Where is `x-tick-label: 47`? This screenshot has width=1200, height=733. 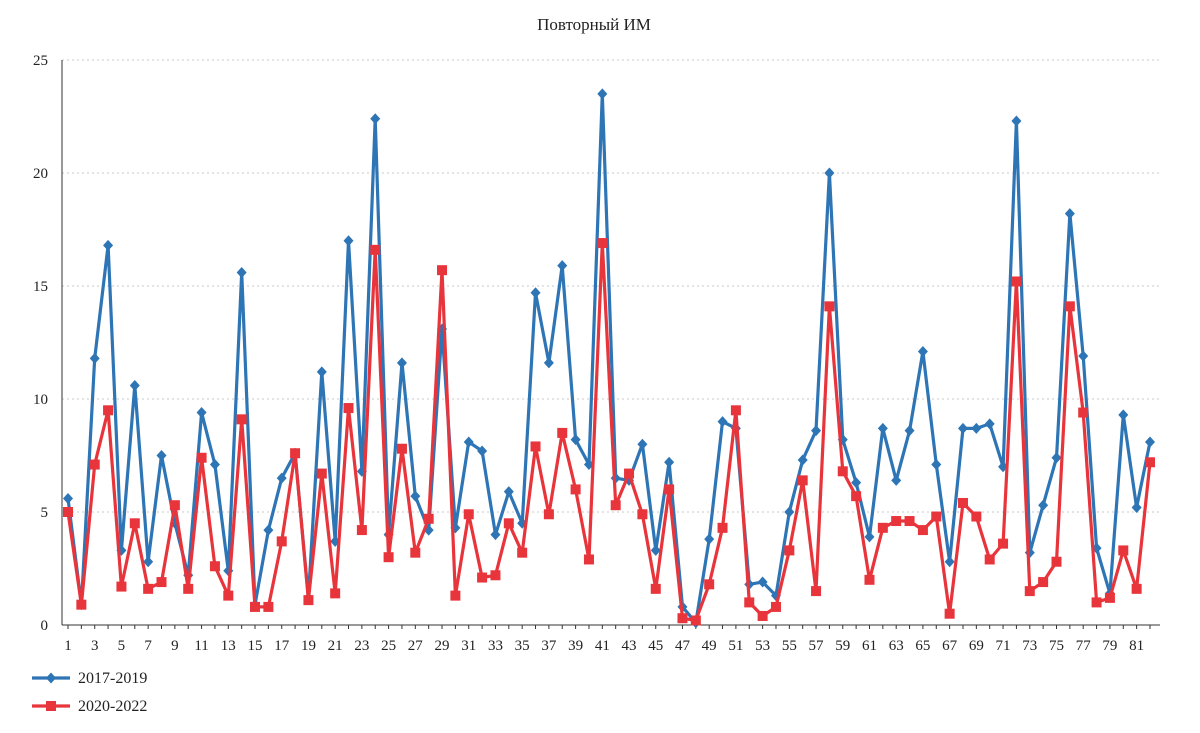
x-tick-label: 47 is located at coordinates (683, 646).